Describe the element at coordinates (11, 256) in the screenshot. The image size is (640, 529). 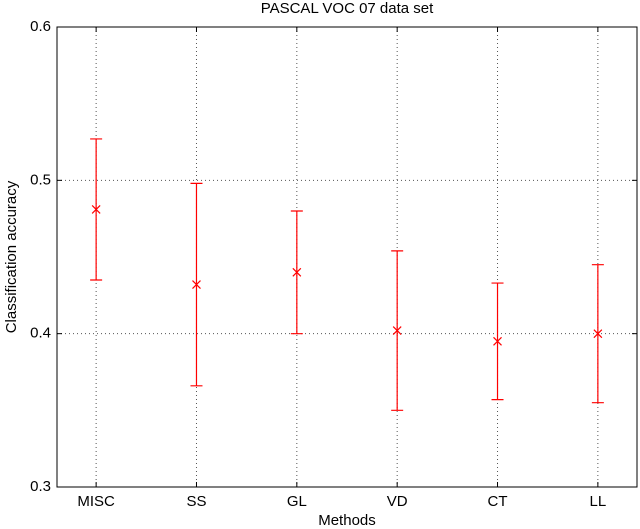
I see `y-axis-label: Classification accuracy` at that location.